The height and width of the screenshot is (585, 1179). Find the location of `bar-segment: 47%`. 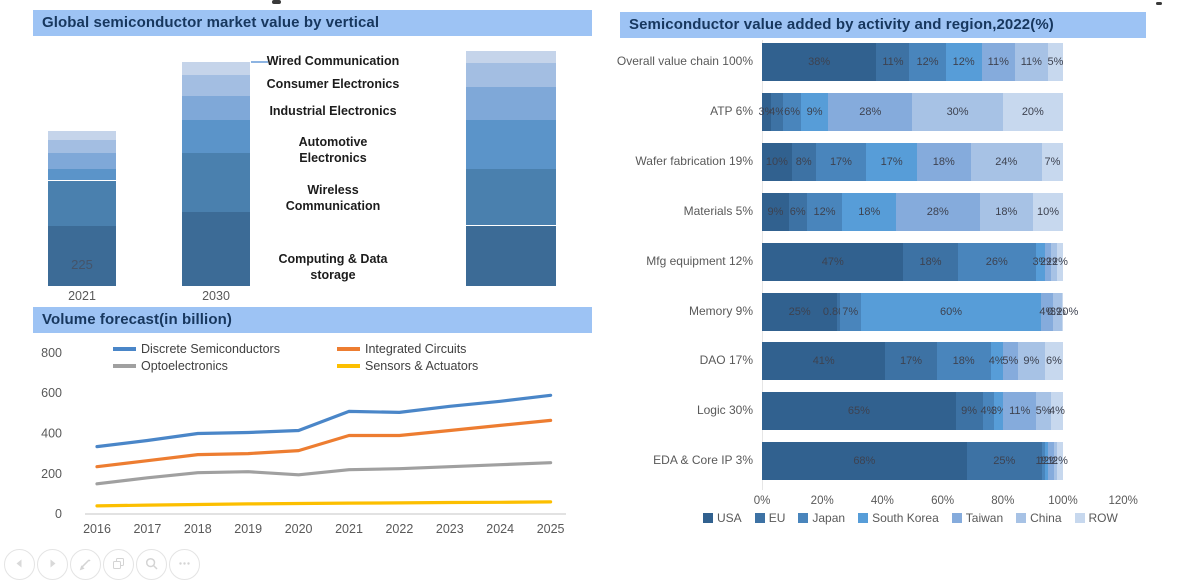

bar-segment: 47% is located at coordinates (833, 261).